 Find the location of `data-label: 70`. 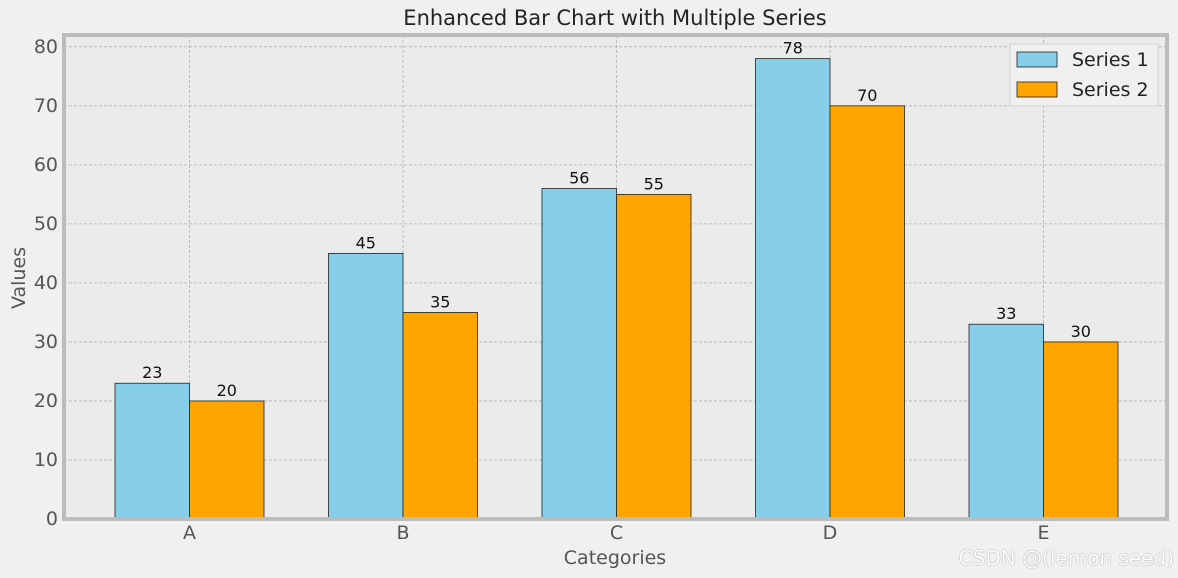

data-label: 70 is located at coordinates (867, 95).